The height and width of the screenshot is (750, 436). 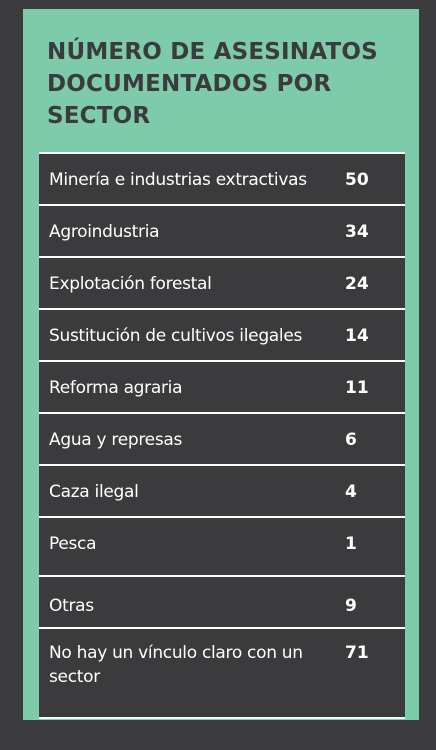 What do you see at coordinates (222, 232) in the screenshot?
I see `table-row: Agroindustria 34` at bounding box center [222, 232].